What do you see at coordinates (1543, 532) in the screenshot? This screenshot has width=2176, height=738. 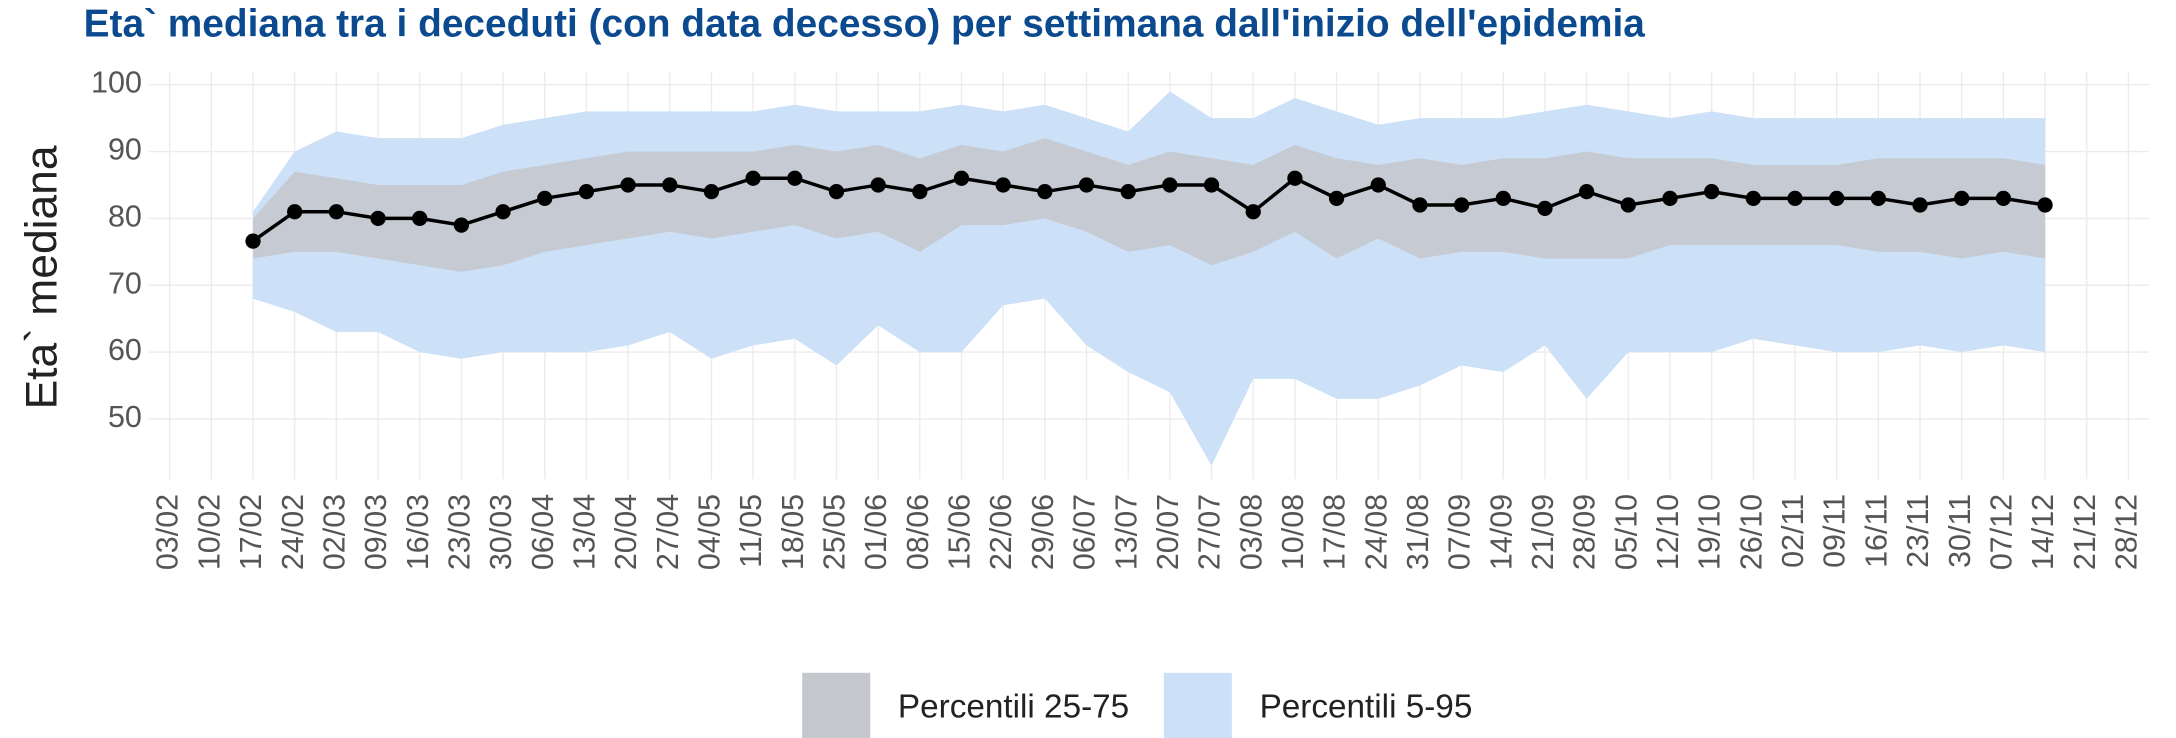 I see `x-tick-label: 21/09` at bounding box center [1543, 532].